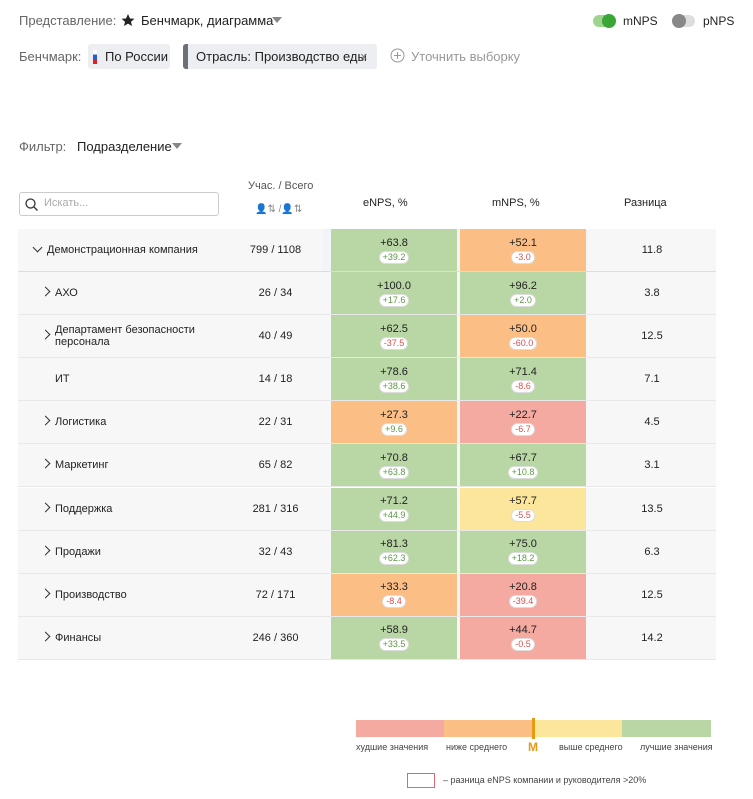 The height and width of the screenshot is (799, 753). What do you see at coordinates (78, 637) in the screenshot?
I see `row-name: Финансы` at bounding box center [78, 637].